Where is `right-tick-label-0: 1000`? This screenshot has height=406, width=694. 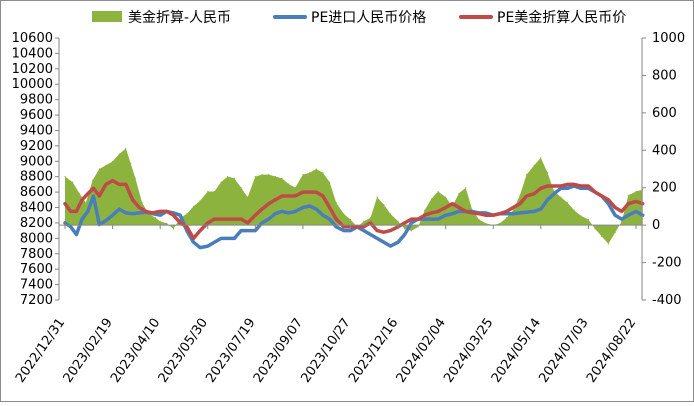 right-tick-label-0: 1000 is located at coordinates (668, 38).